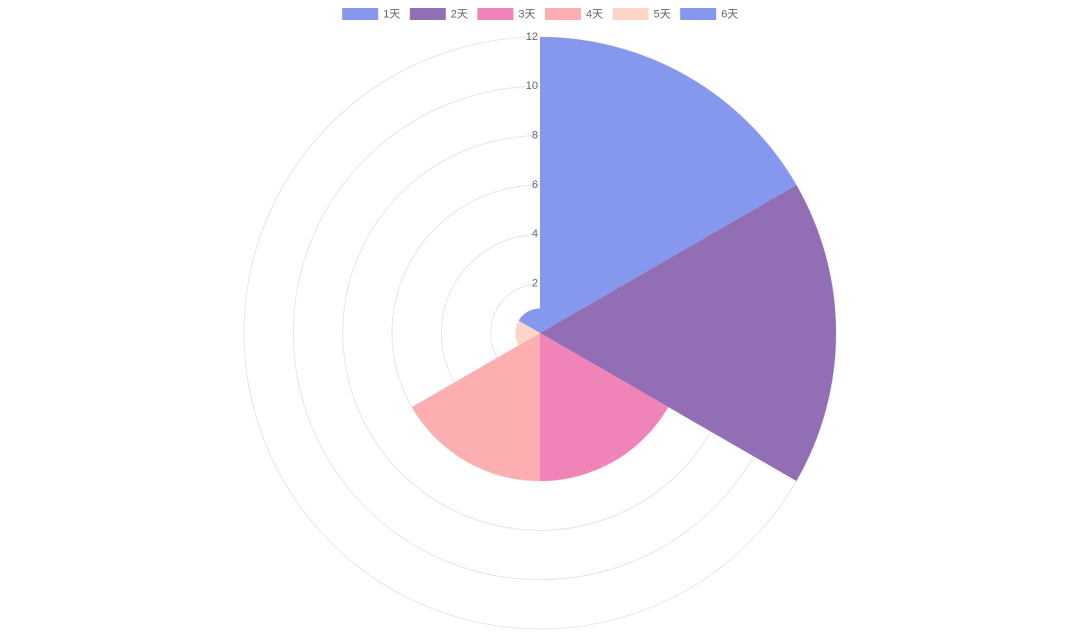 The height and width of the screenshot is (635, 1080). What do you see at coordinates (729, 14) in the screenshot?
I see `legend-label: 6天` at bounding box center [729, 14].